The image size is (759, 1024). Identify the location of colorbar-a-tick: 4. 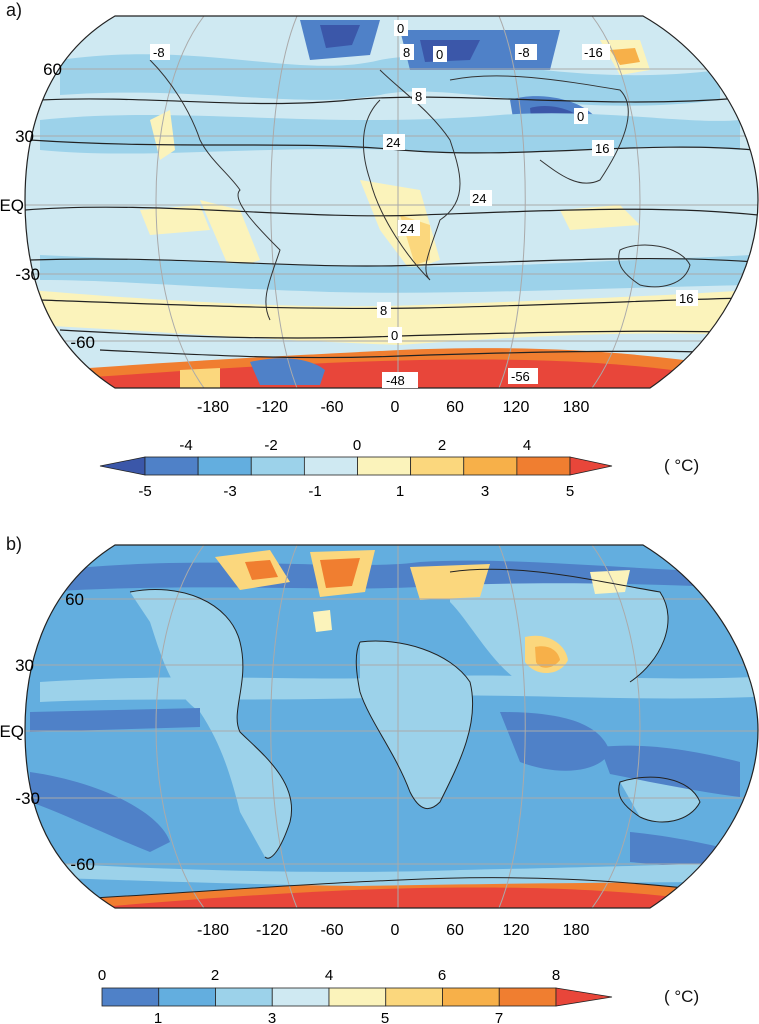
(527, 445).